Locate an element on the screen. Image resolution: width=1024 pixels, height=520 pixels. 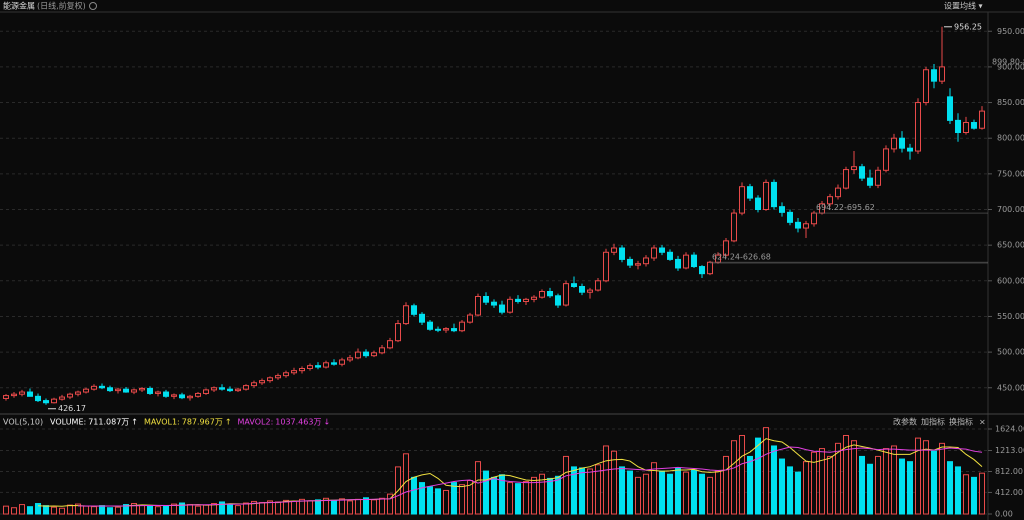
gap-label: 624.24-626.68 is located at coordinates (741, 256).